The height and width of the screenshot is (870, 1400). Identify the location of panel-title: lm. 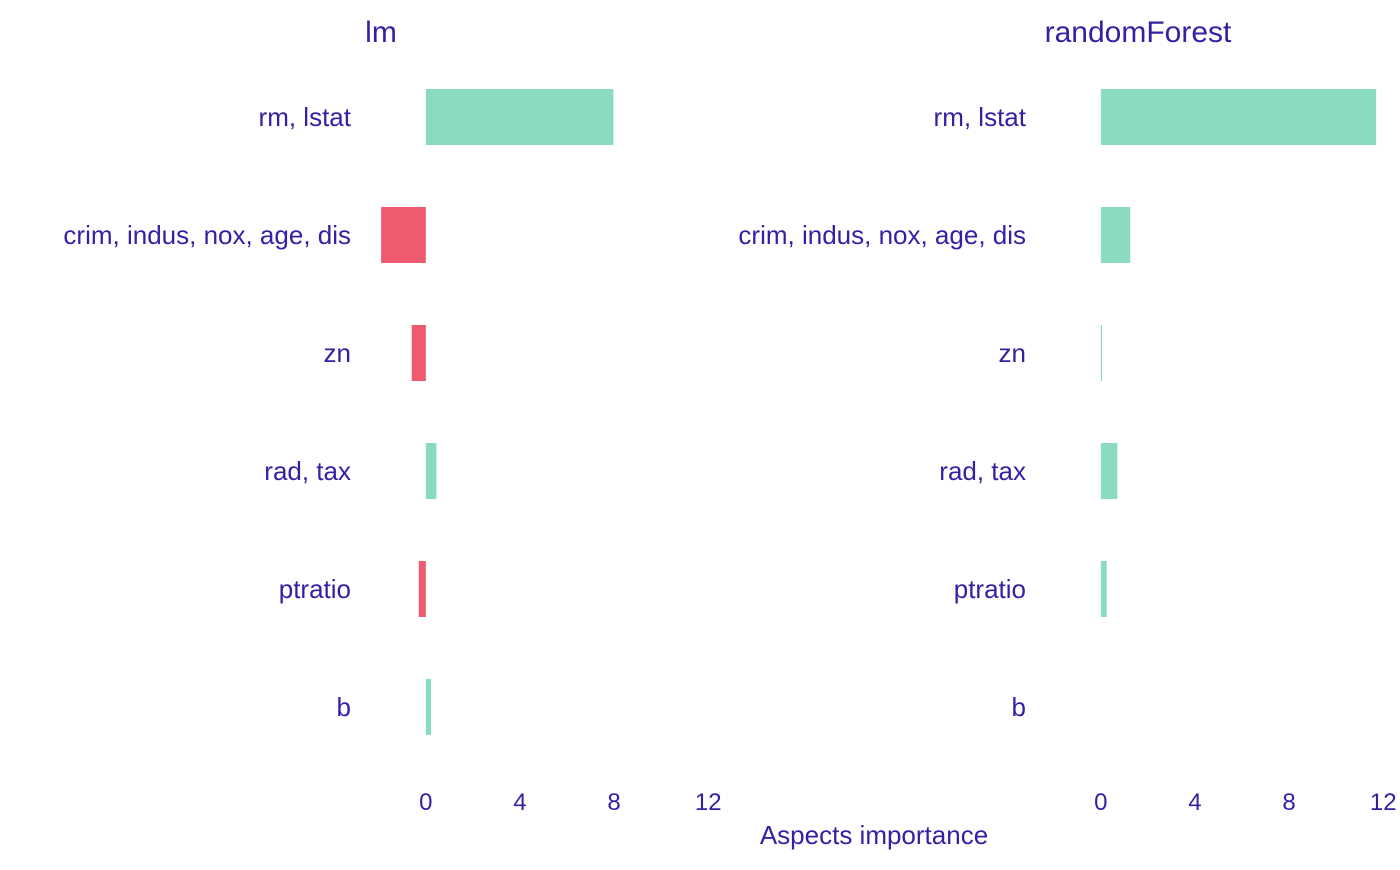
(381, 32).